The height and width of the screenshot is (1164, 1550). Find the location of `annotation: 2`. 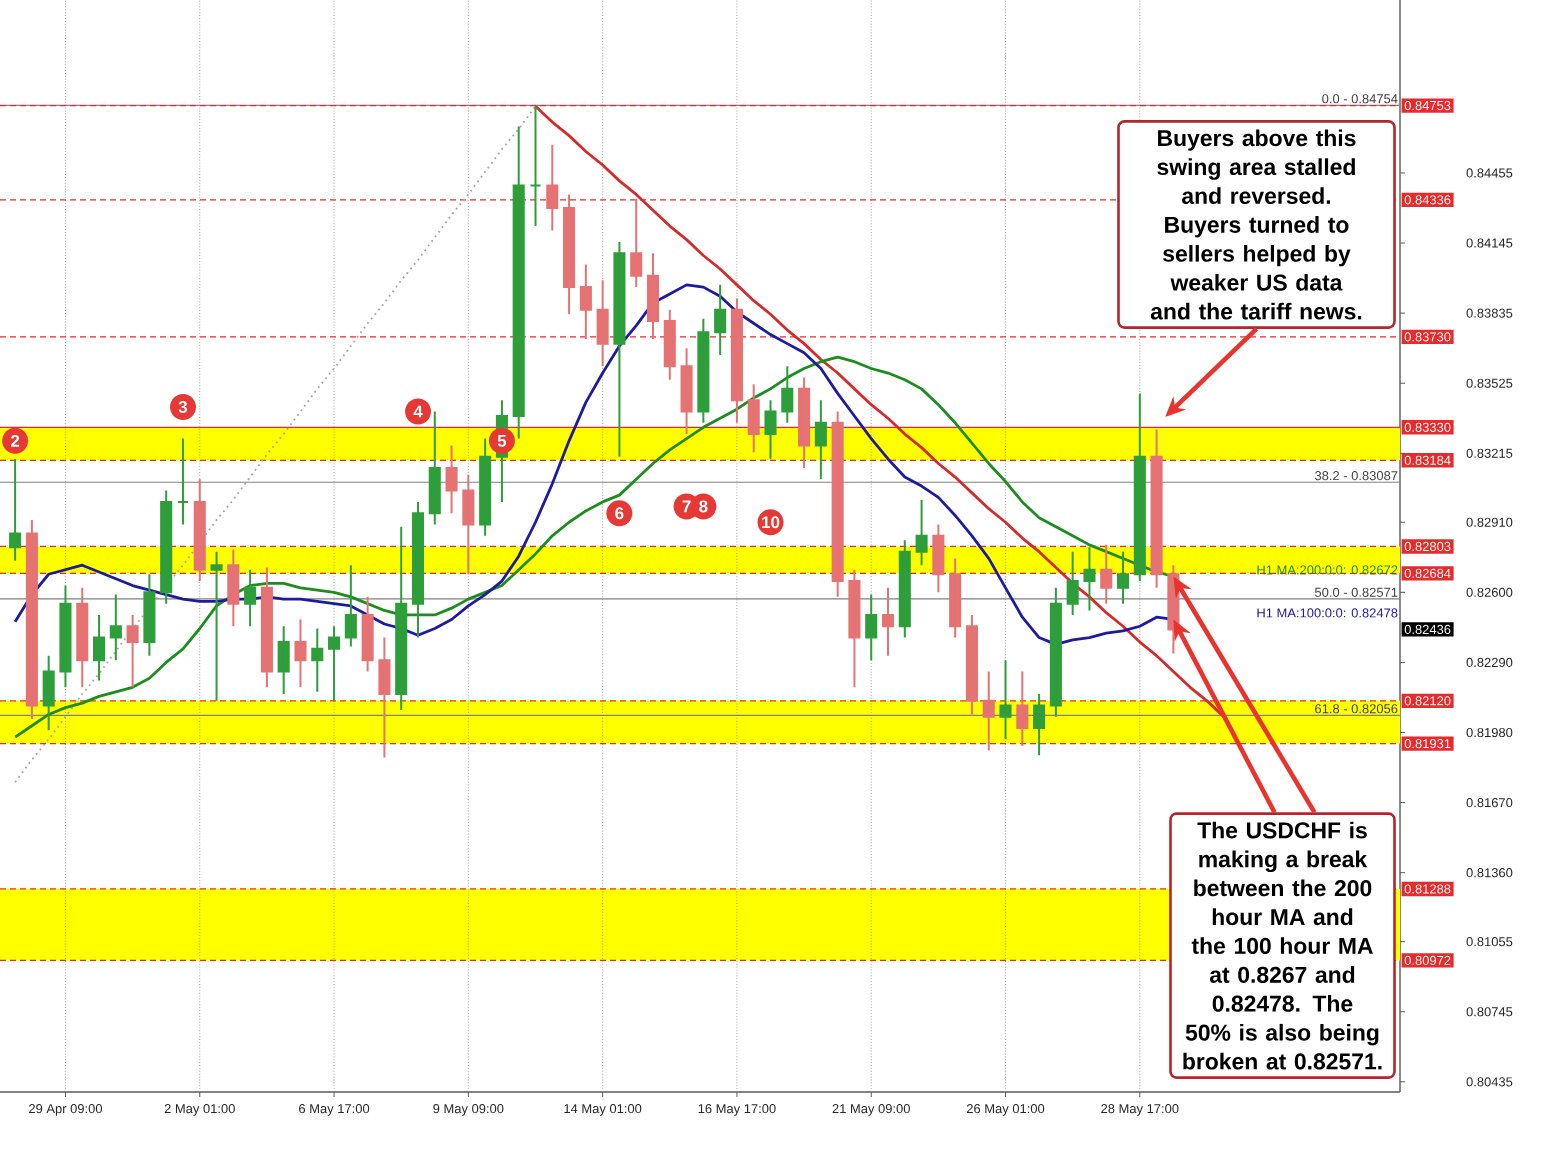

annotation: 2 is located at coordinates (15, 440).